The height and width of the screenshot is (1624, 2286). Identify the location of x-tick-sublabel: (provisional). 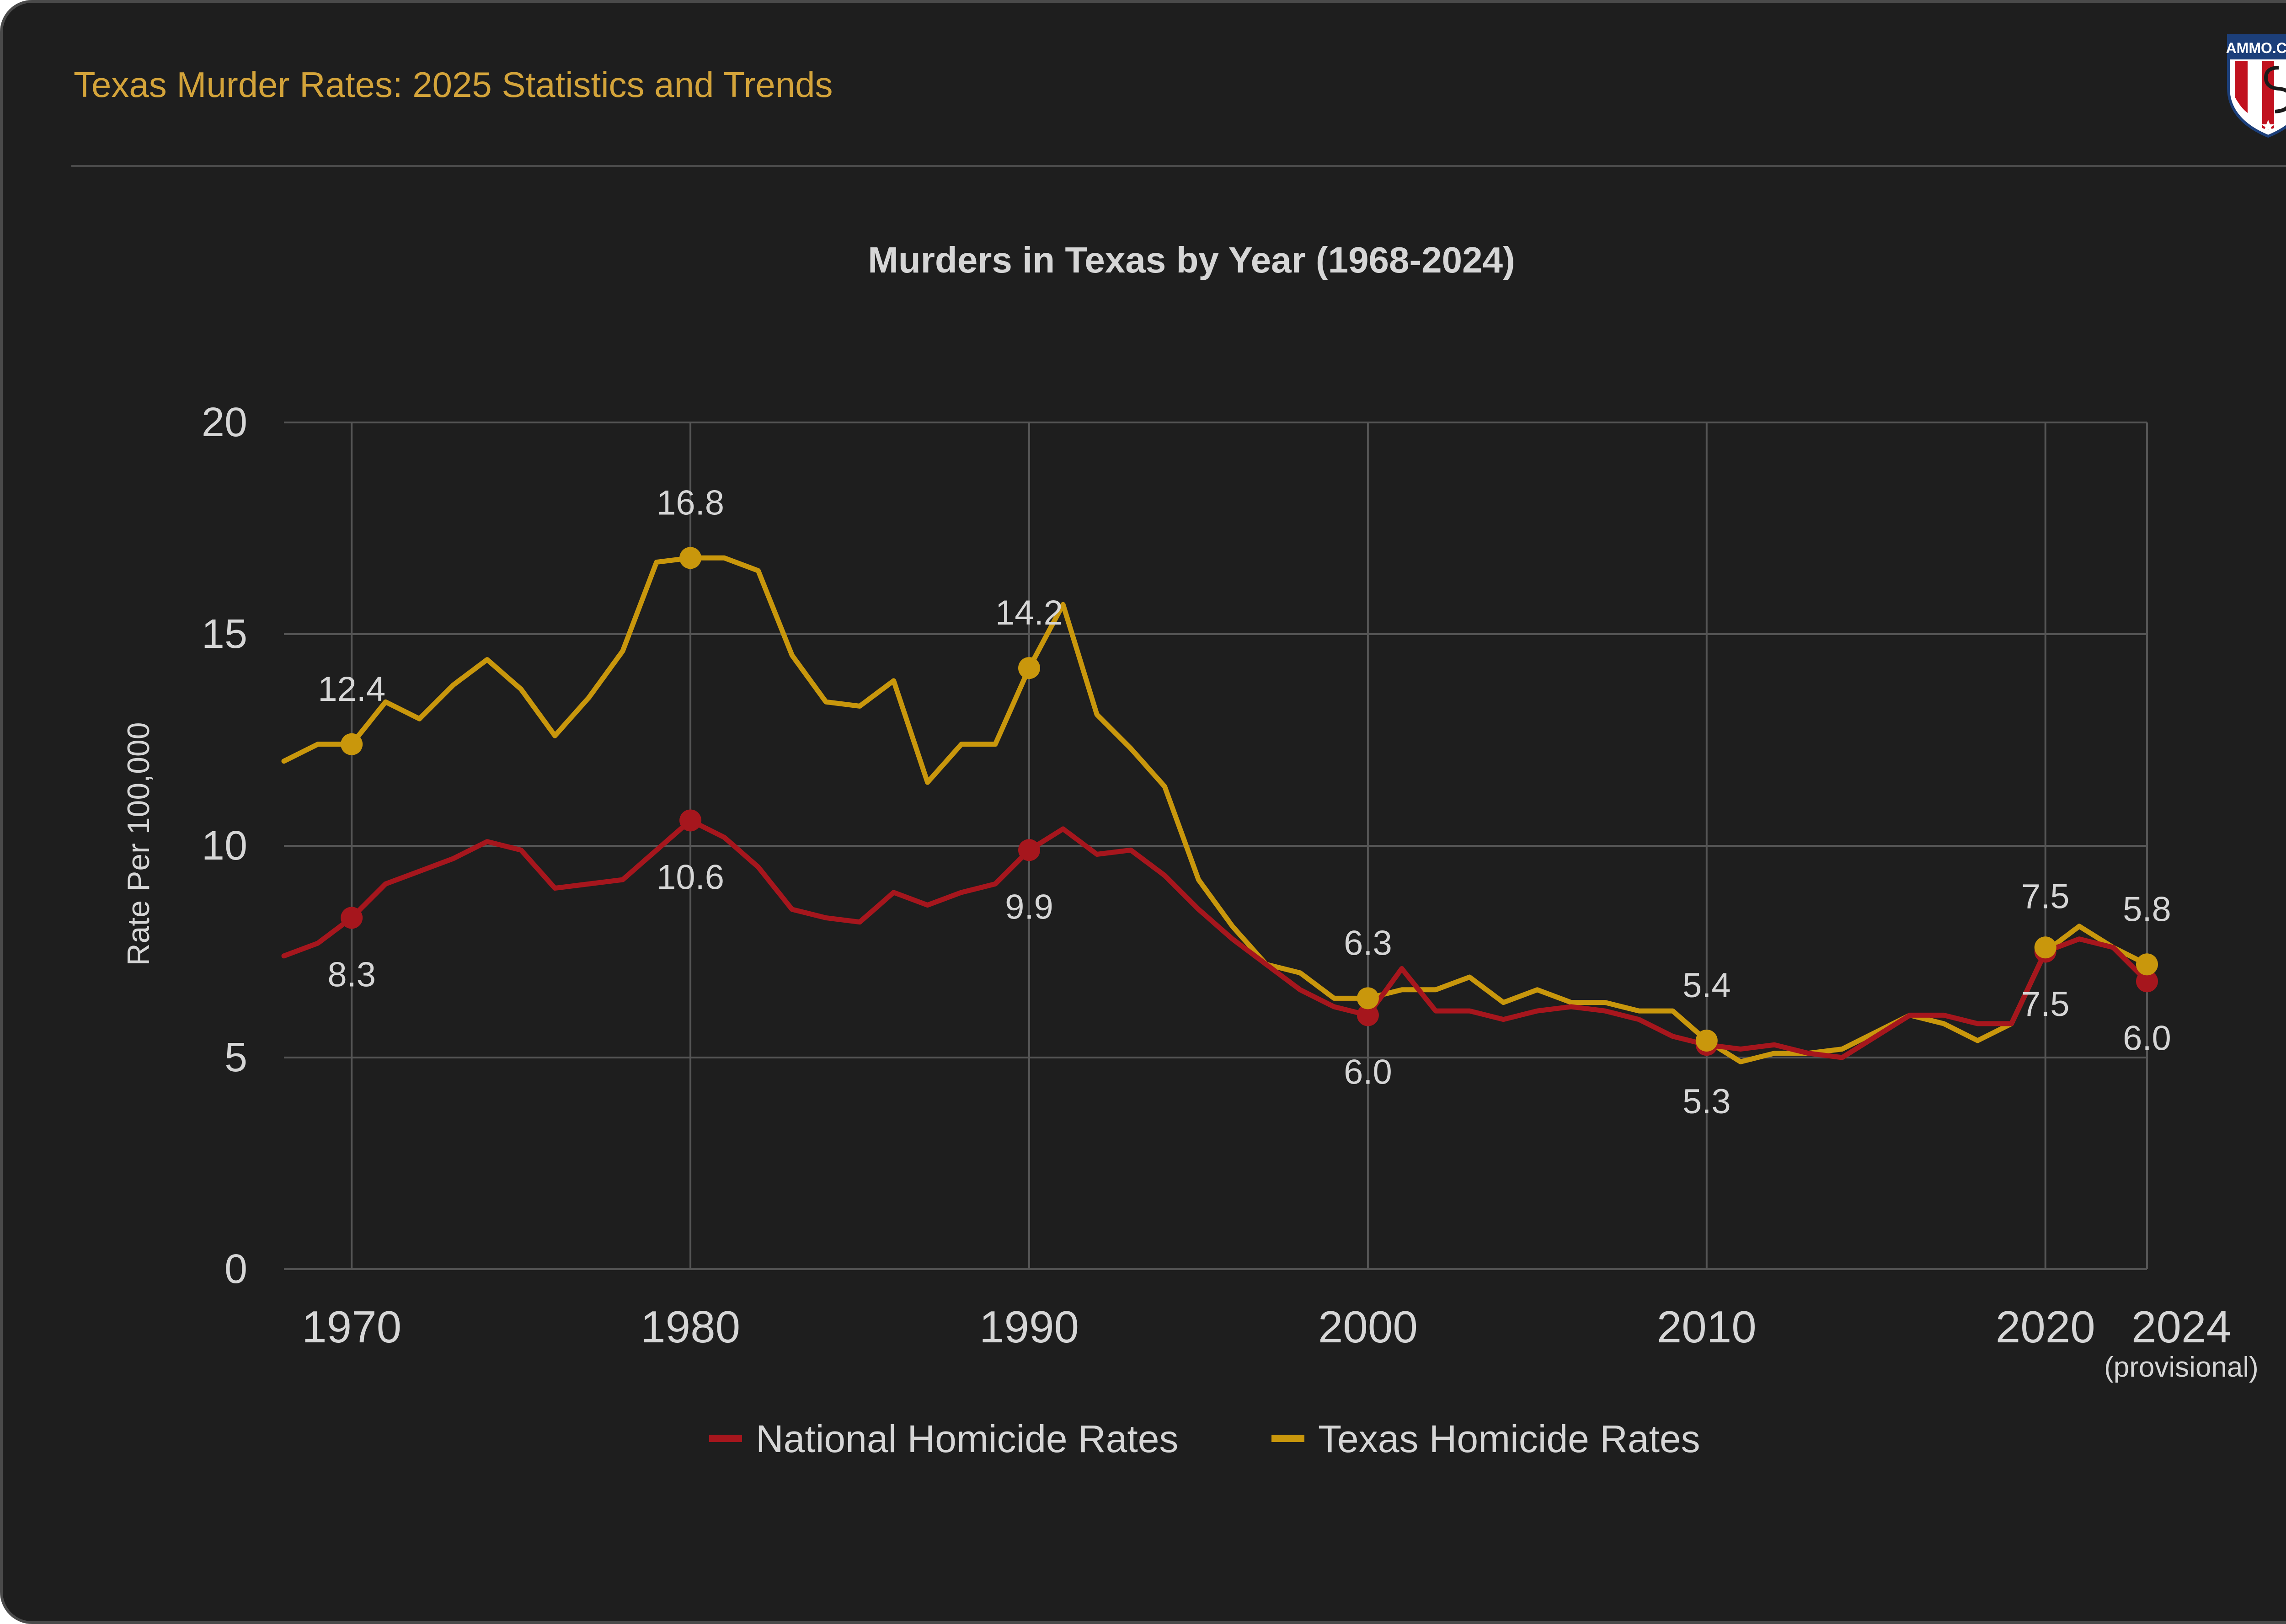
(2182, 1367).